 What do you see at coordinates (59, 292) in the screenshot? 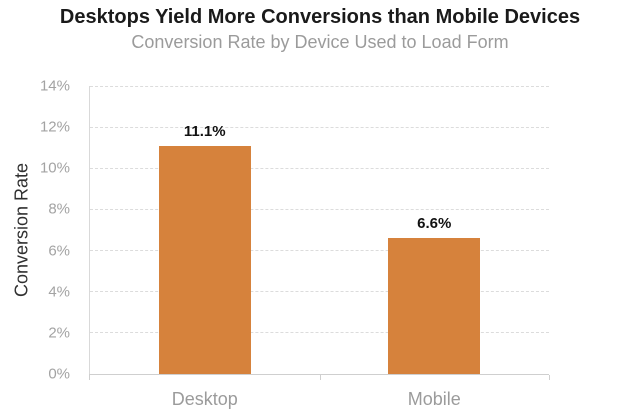
I see `y-tick-label: 4%` at bounding box center [59, 292].